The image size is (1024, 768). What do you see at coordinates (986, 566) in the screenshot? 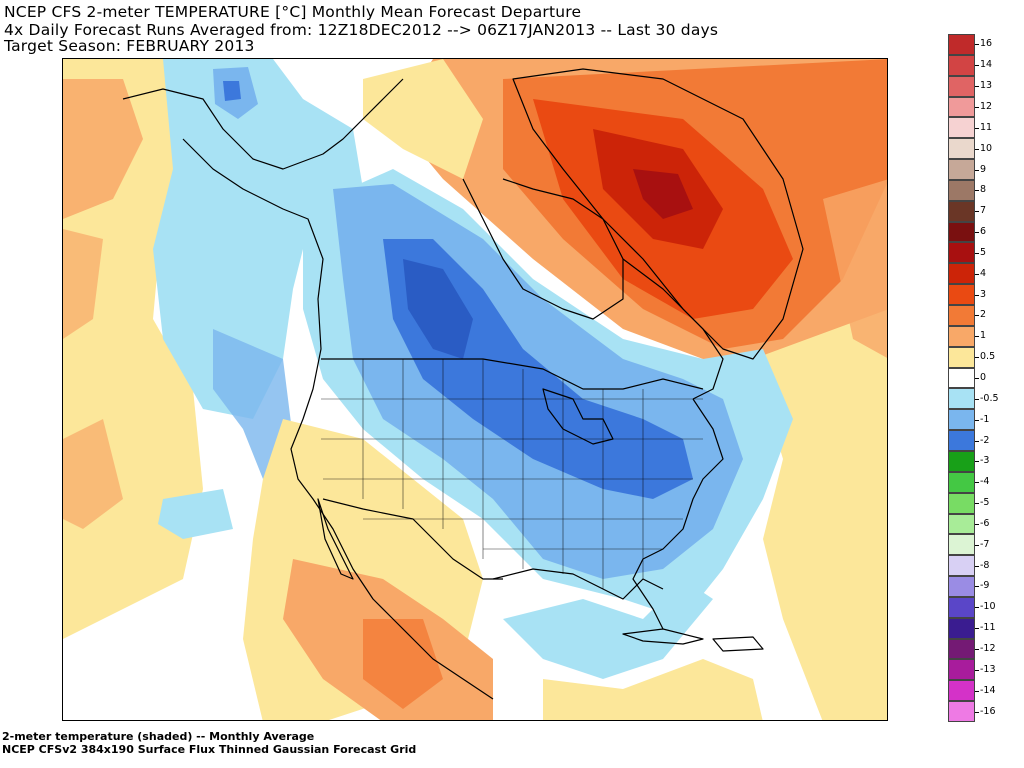
I see `legend-entry: -8` at bounding box center [986, 566].